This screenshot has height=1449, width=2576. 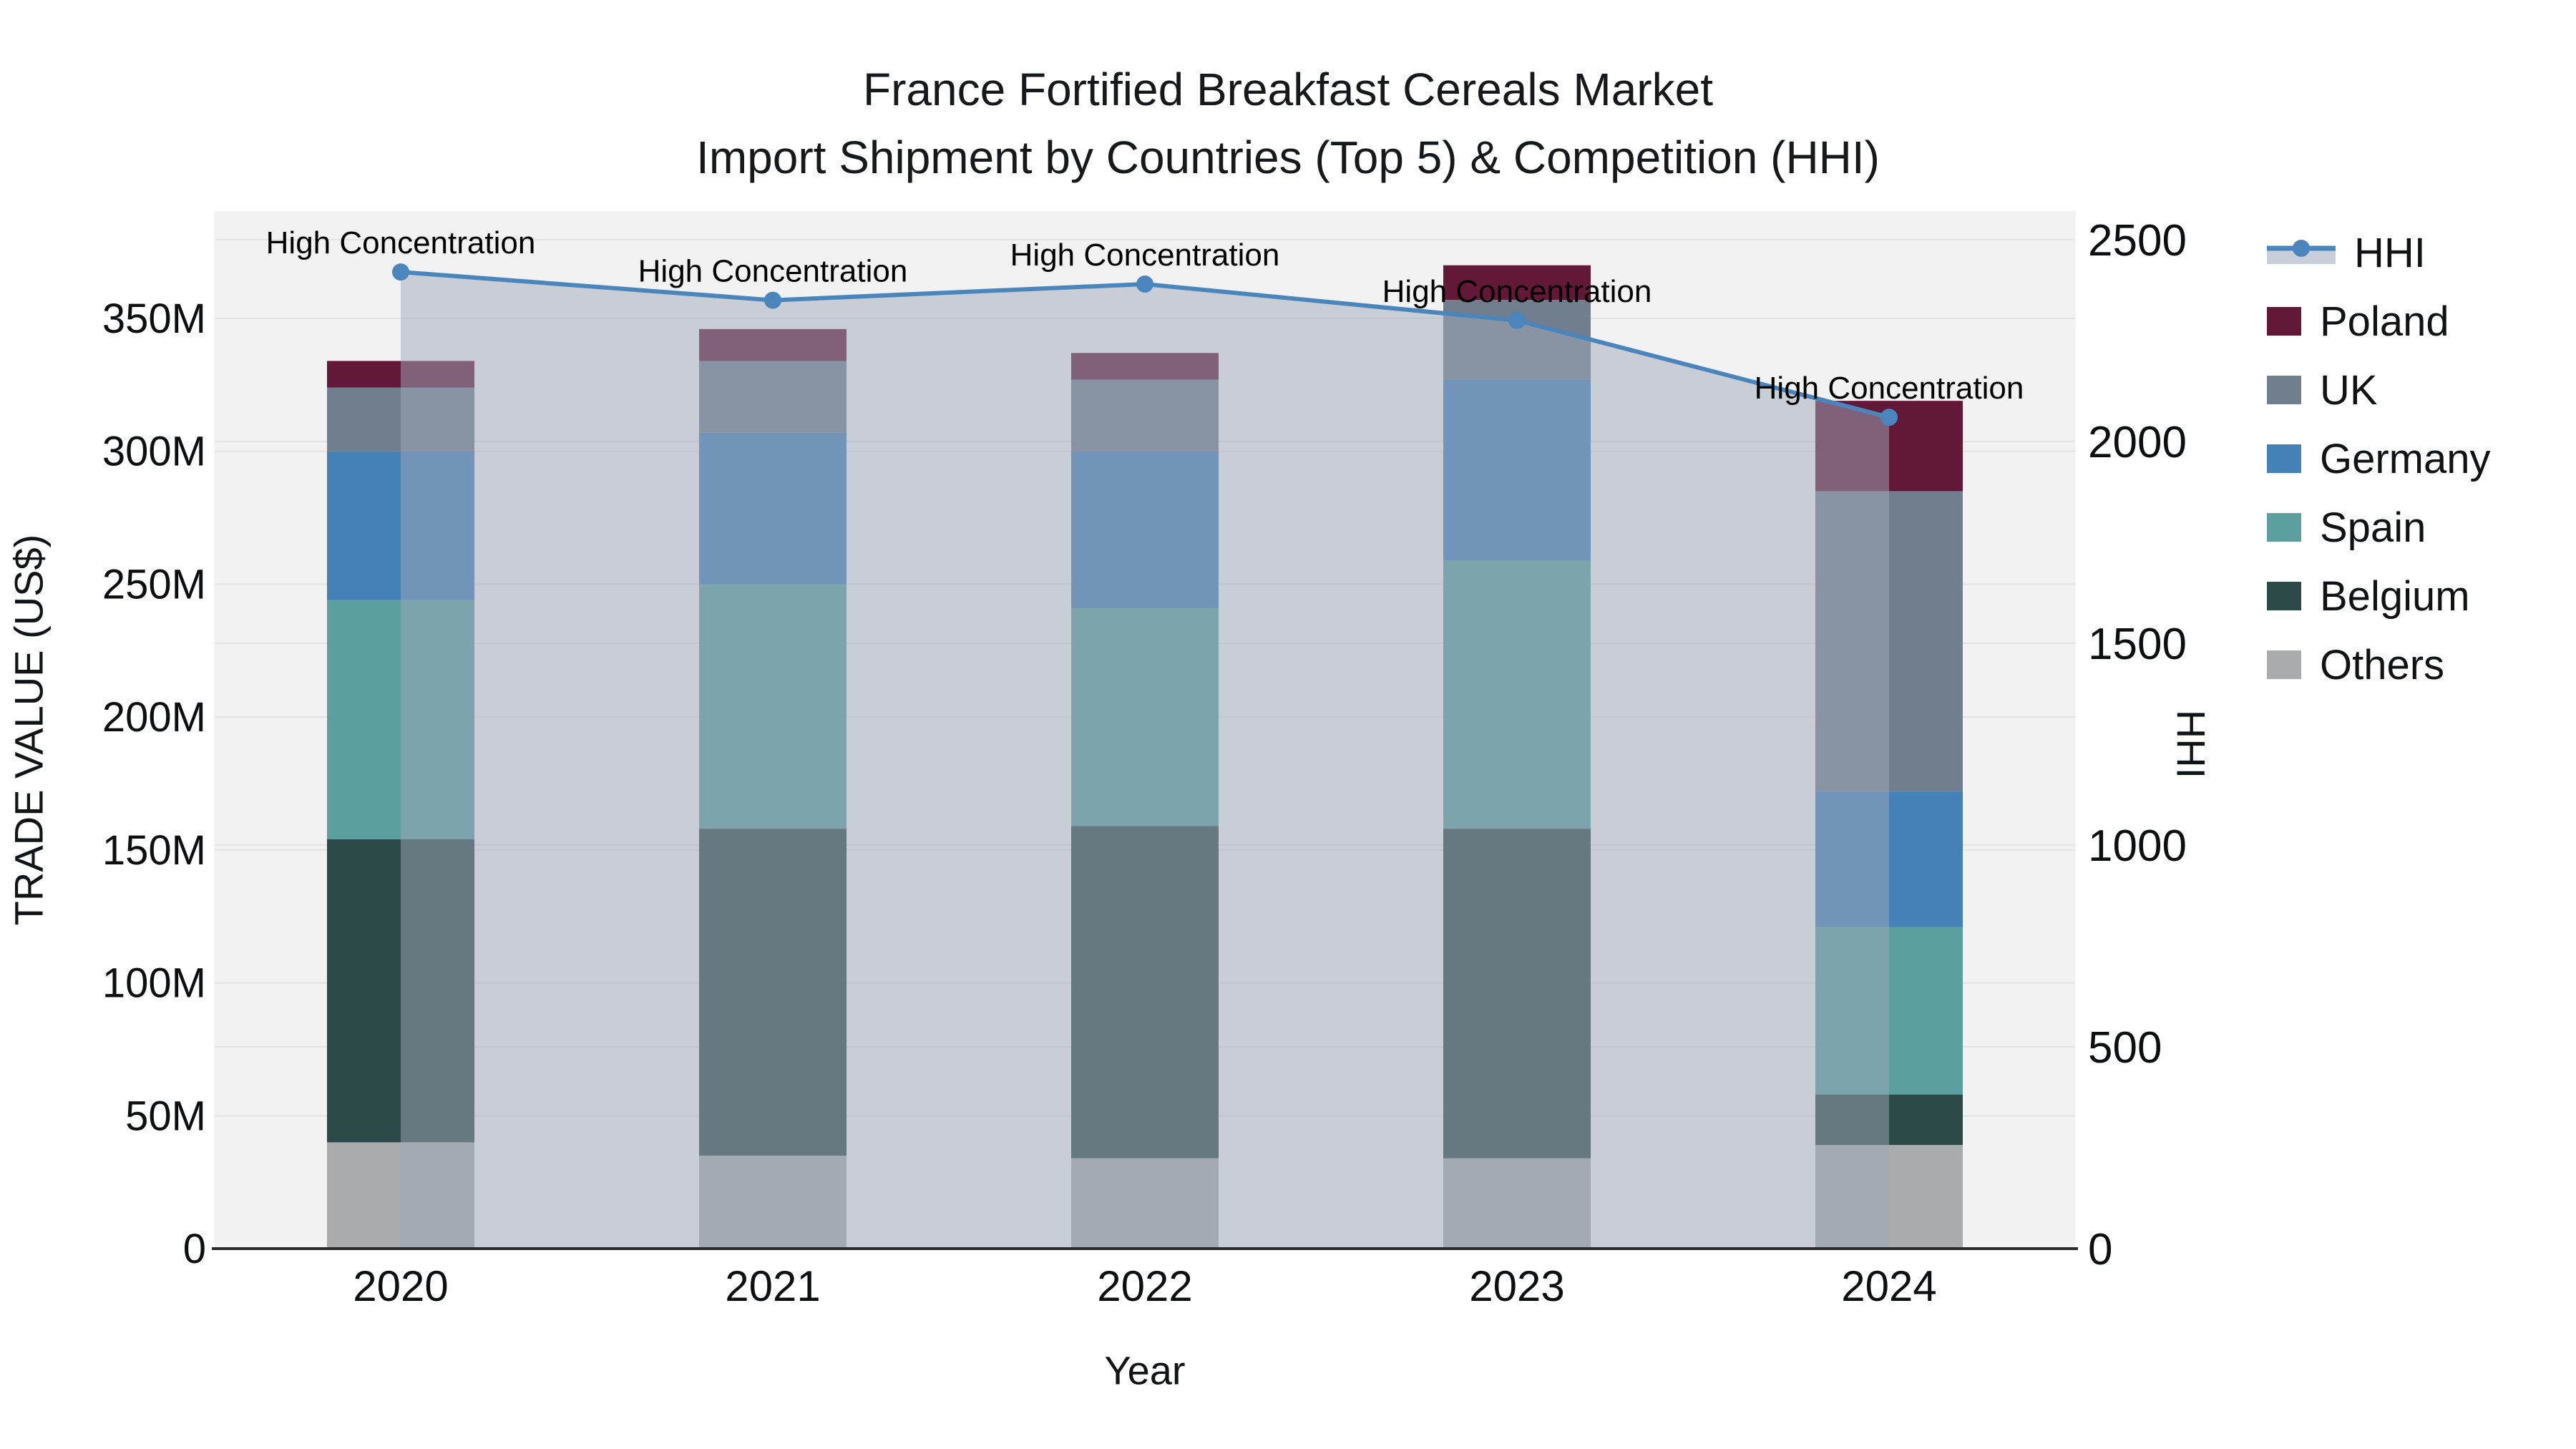 What do you see at coordinates (2382, 664) in the screenshot?
I see `legend-label: Others` at bounding box center [2382, 664].